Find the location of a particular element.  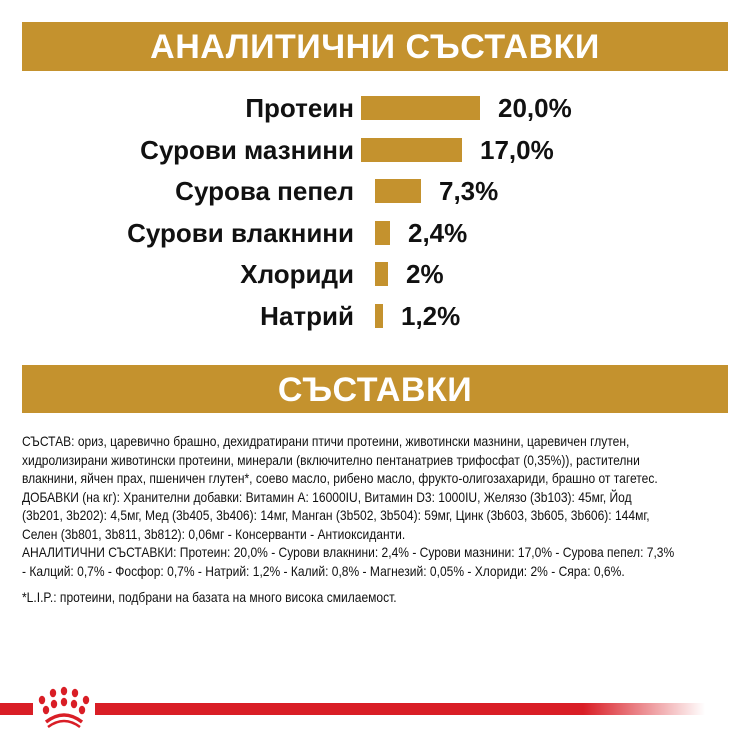

bar-label: Хлориди is located at coordinates (297, 274).